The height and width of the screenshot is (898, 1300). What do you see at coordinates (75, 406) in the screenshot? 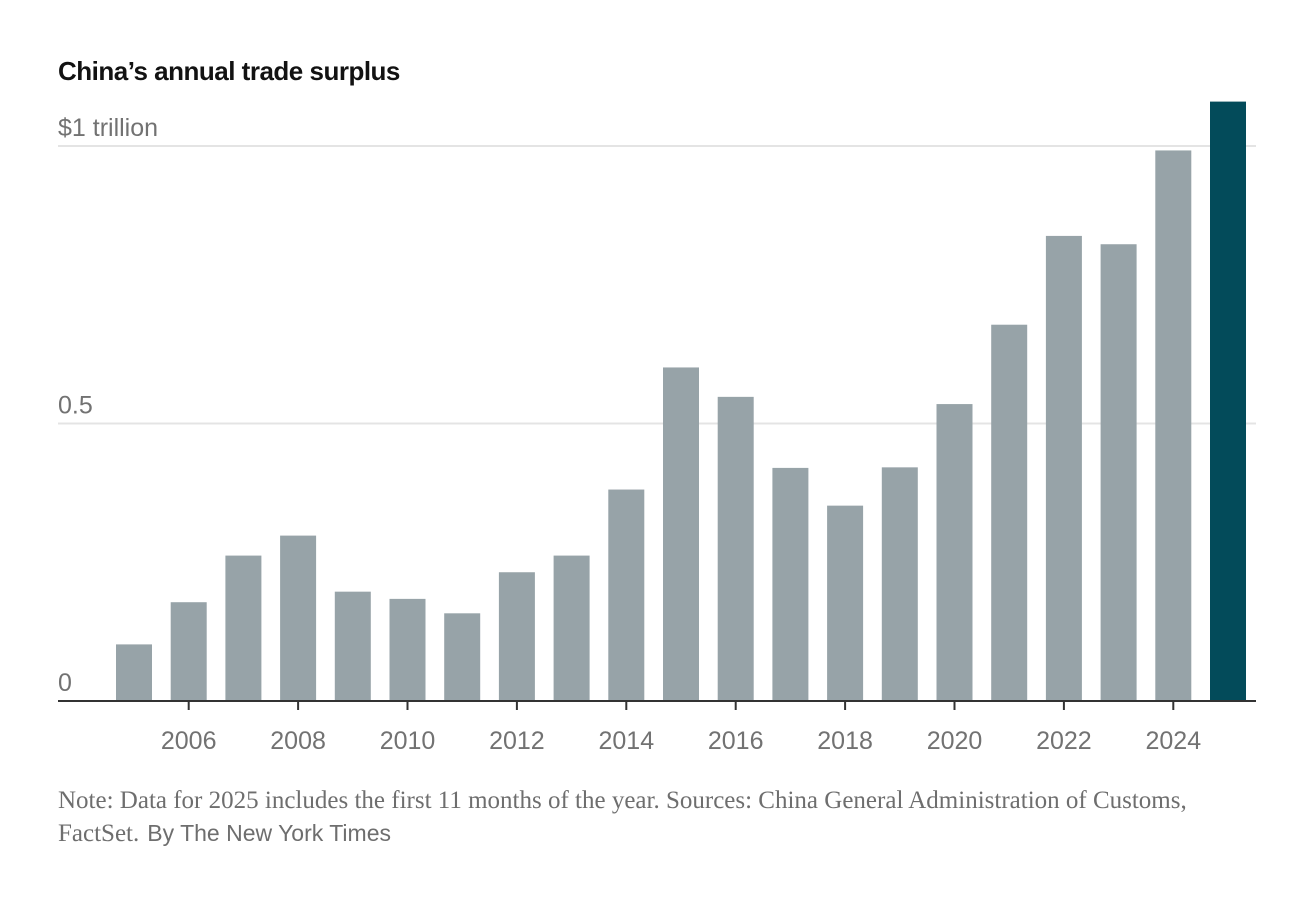
I see `y-tick-label: 0.5` at bounding box center [75, 406].